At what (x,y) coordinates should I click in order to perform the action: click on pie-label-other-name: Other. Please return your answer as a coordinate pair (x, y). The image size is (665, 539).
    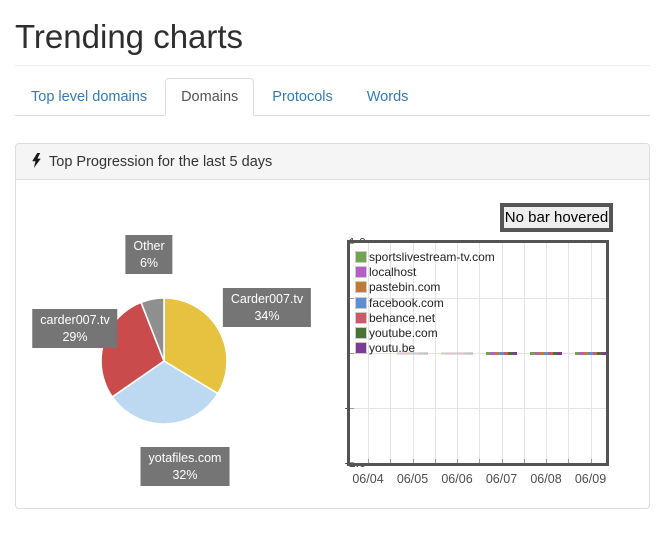
    Looking at the image, I should click on (149, 246).